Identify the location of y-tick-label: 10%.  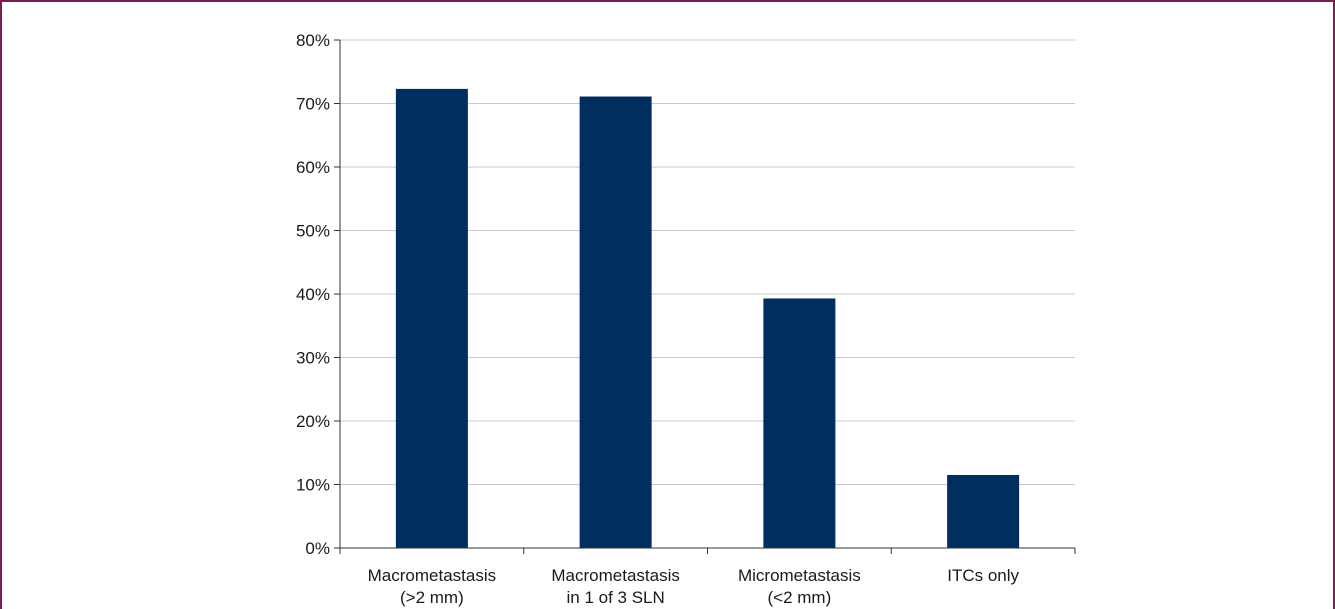
(313, 485).